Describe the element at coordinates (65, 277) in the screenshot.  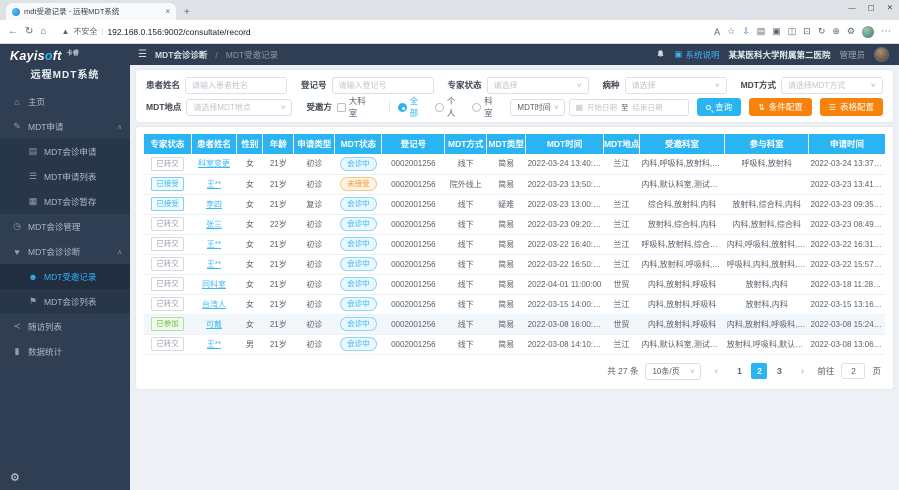
I see `sidebar-item-mdt-invited-records: ☻ MDT受邀记录` at that location.